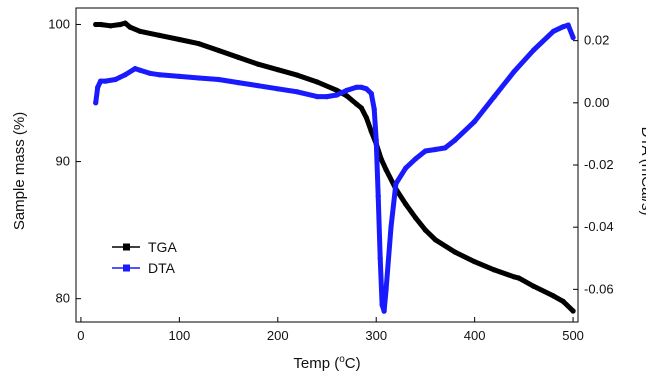 This screenshot has width=646, height=373. Describe the element at coordinates (162, 268) in the screenshot. I see `legend-label-dta: DTA` at that location.